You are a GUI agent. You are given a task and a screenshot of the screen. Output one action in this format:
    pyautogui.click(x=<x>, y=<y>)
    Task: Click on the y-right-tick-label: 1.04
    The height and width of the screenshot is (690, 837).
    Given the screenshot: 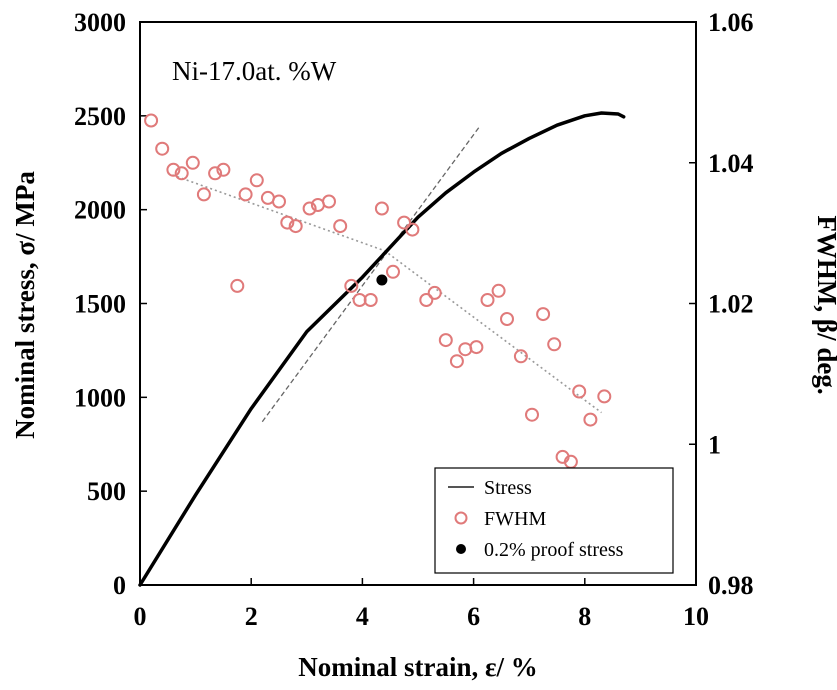 What is the action you would take?
    pyautogui.click(x=731, y=163)
    